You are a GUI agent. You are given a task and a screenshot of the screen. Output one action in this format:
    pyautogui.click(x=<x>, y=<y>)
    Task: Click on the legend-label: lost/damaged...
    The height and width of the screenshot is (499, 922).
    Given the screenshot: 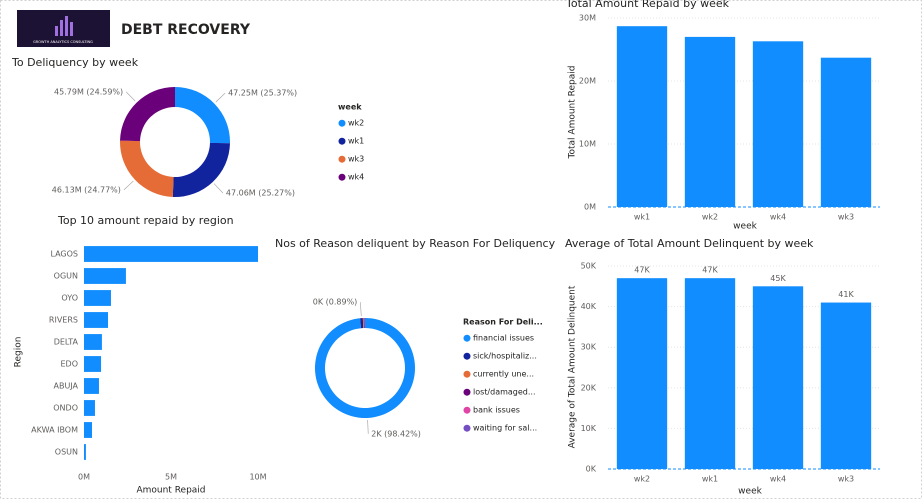 What is the action you would take?
    pyautogui.click(x=504, y=392)
    